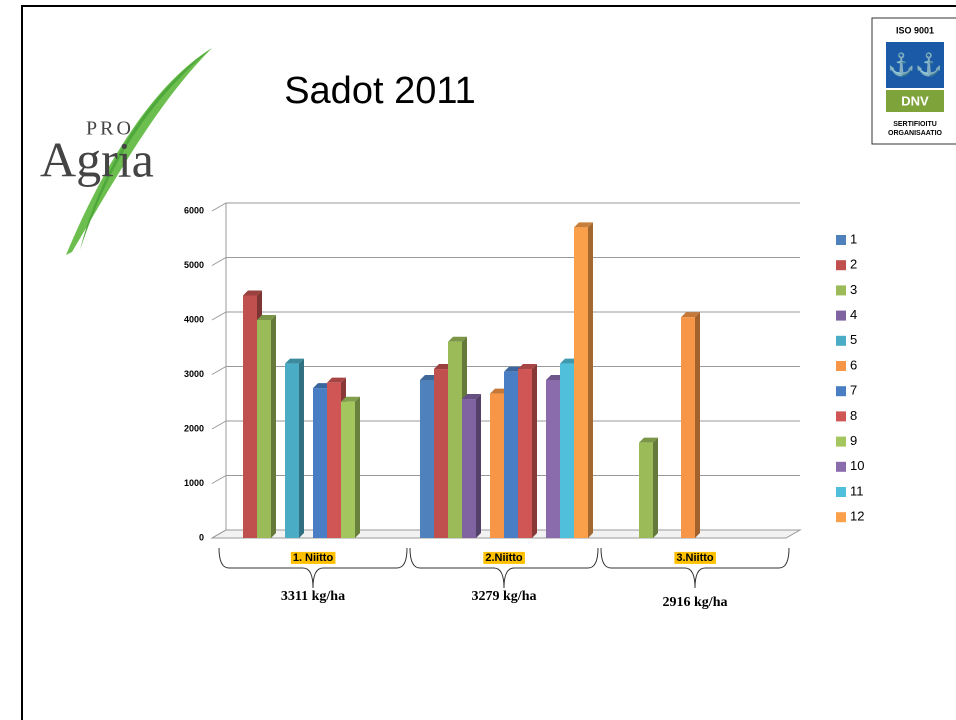 The width and height of the screenshot is (956, 720). What do you see at coordinates (915, 30) in the screenshot?
I see `badge-top: ISO 9001` at bounding box center [915, 30].